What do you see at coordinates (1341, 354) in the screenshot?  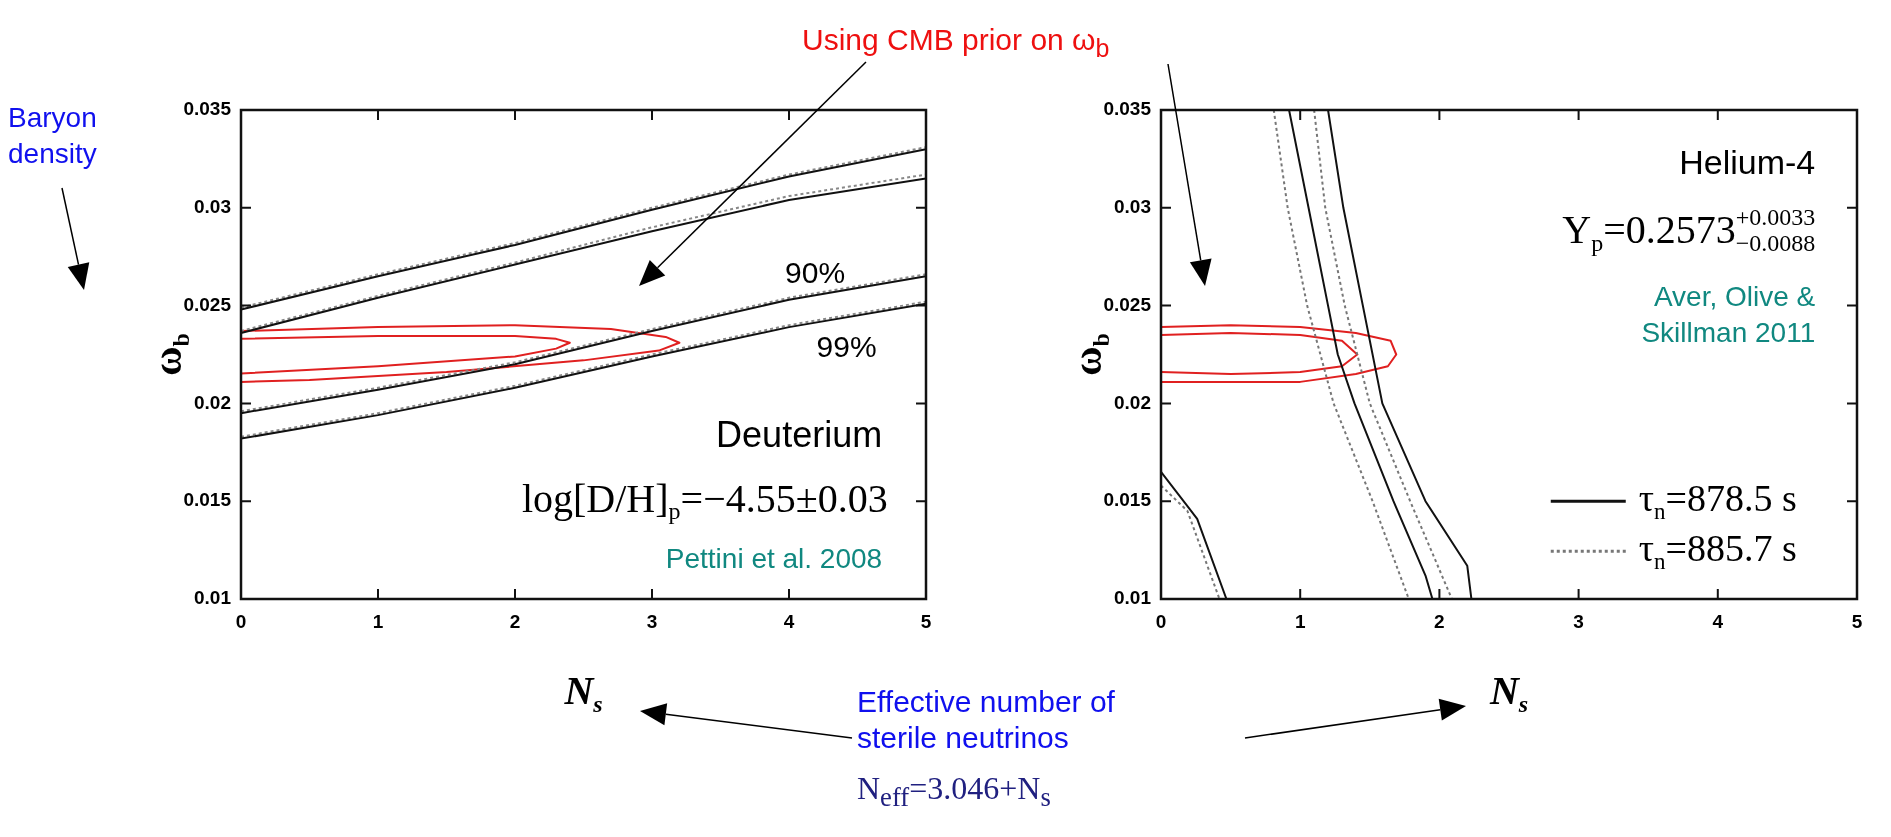 I see `line-series` at bounding box center [1341, 354].